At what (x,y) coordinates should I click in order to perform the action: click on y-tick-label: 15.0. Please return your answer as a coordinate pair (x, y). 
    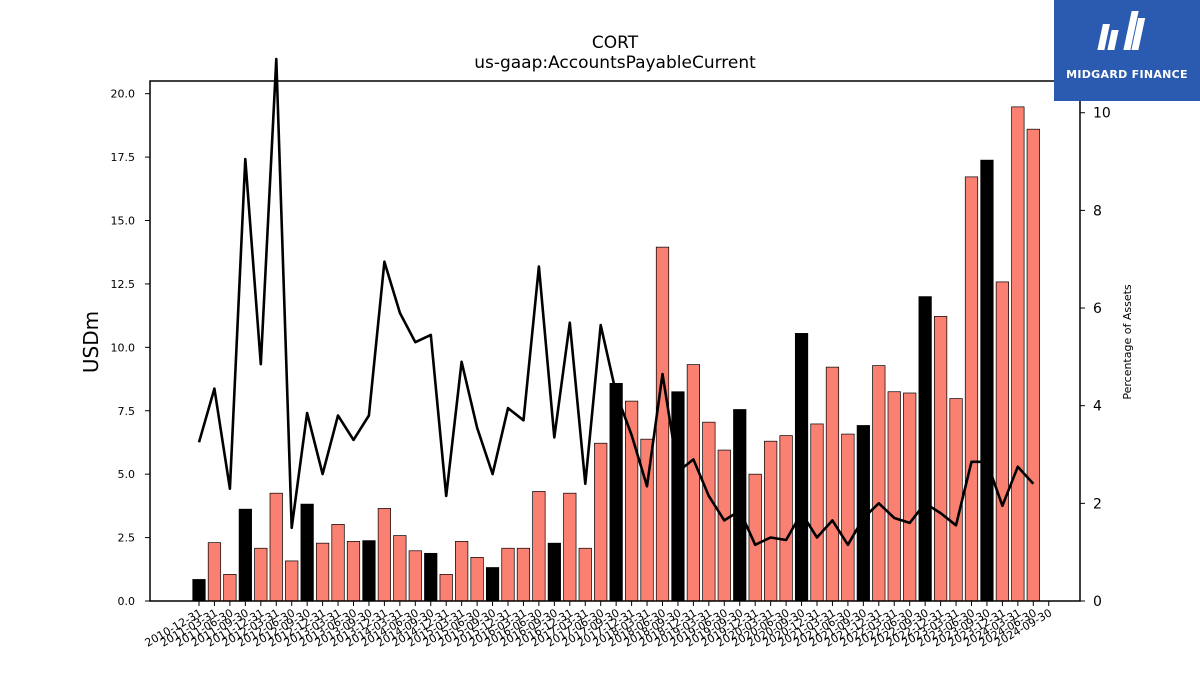
    Looking at the image, I should click on (123, 221).